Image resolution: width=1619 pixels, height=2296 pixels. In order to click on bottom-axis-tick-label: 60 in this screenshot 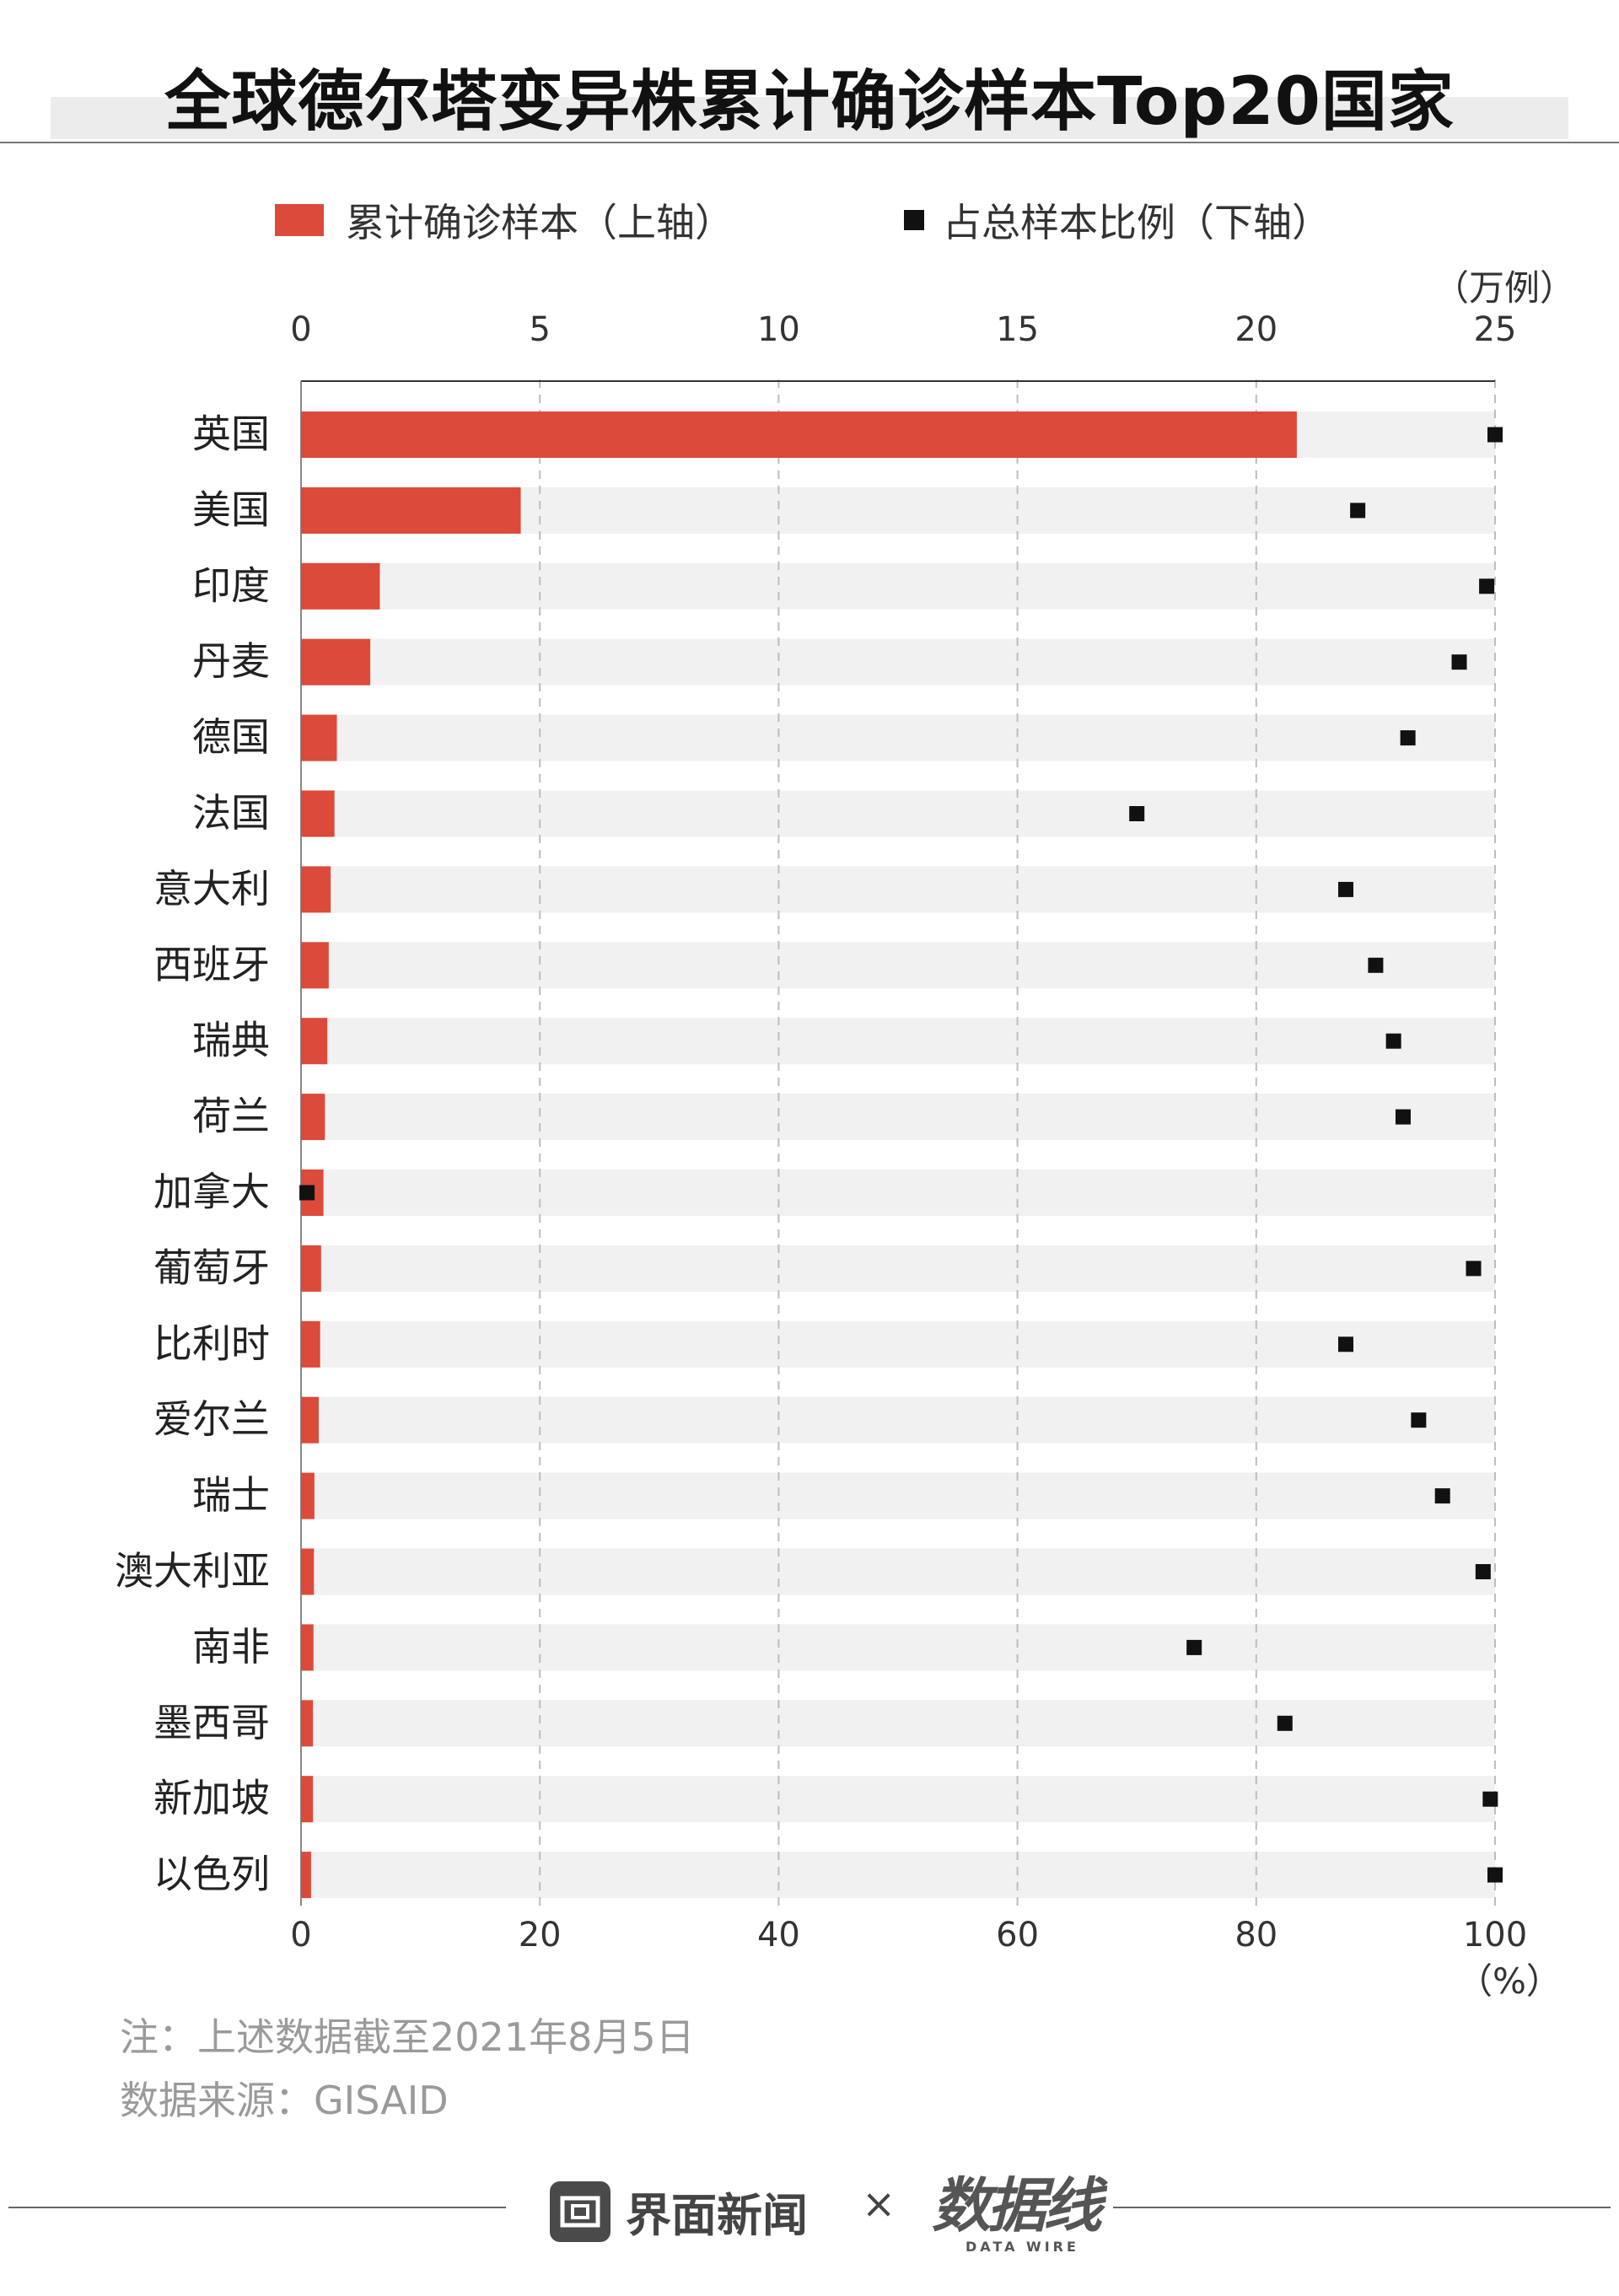, I will do `click(1018, 1936)`.